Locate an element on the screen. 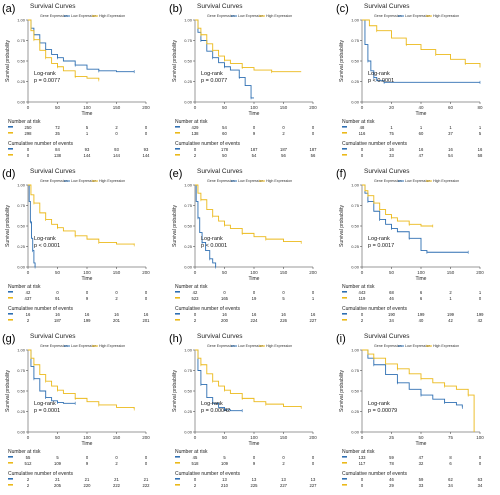 The image size is (500, 495). risk-value-high: 2 is located at coordinates (116, 463).